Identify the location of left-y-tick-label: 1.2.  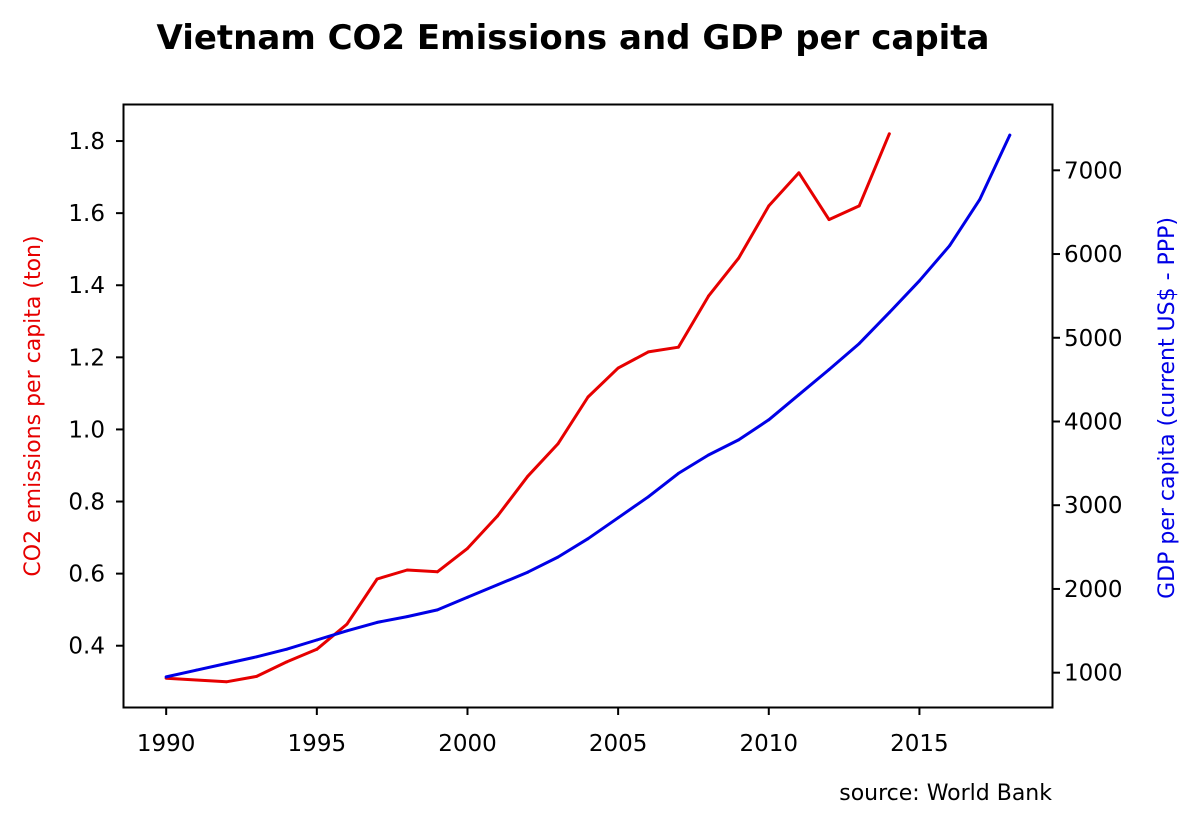
(86, 358).